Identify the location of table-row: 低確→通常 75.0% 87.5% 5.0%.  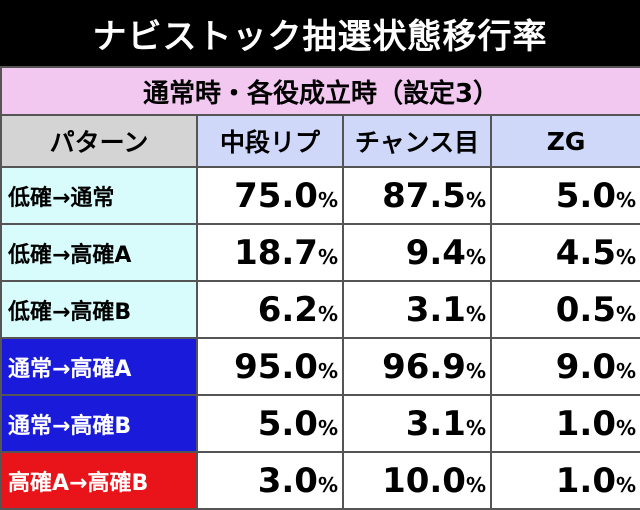
(320, 195).